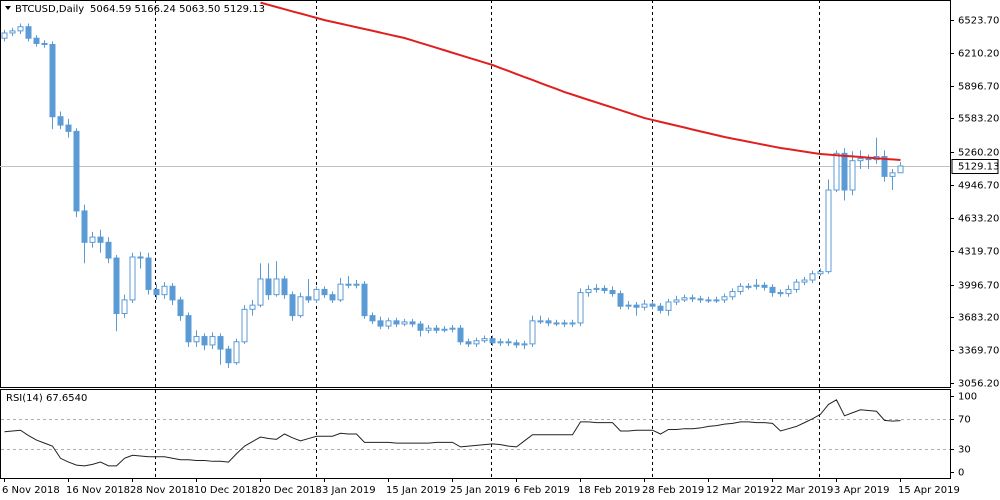  Describe the element at coordinates (542, 490) in the screenshot. I see `x-tick-label: 6 Feb 2019` at that location.